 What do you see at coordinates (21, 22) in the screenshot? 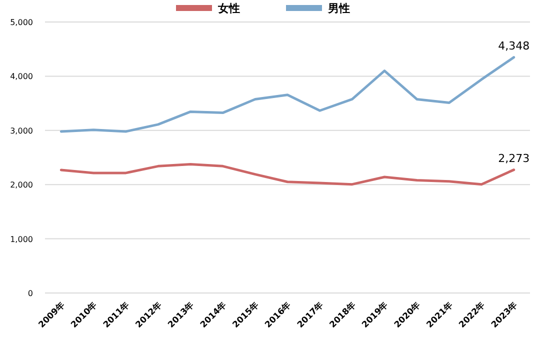
I see `y-tick-label: 5,000` at bounding box center [21, 22].